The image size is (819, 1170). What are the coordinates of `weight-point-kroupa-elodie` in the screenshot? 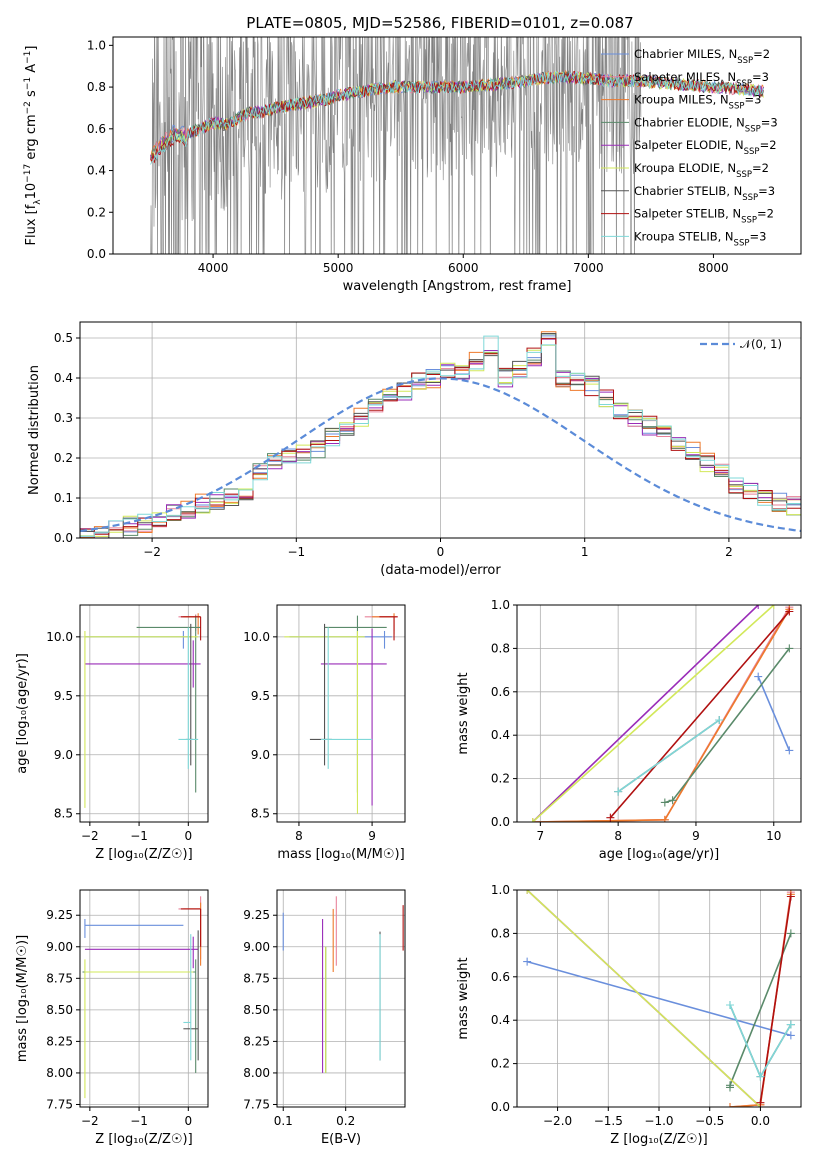 It's located at (773, 607).